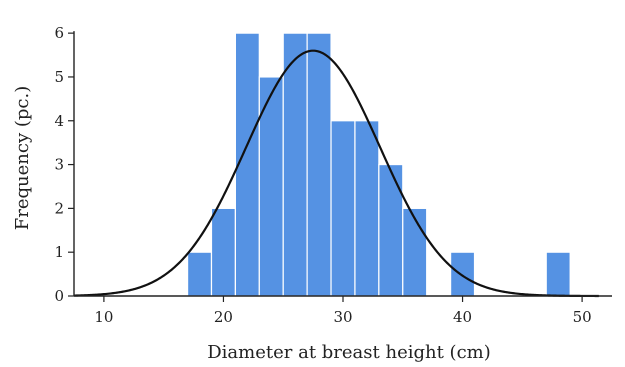 The image size is (625, 367). What do you see at coordinates (223, 317) in the screenshot?
I see `x-tick-label: 20` at bounding box center [223, 317].